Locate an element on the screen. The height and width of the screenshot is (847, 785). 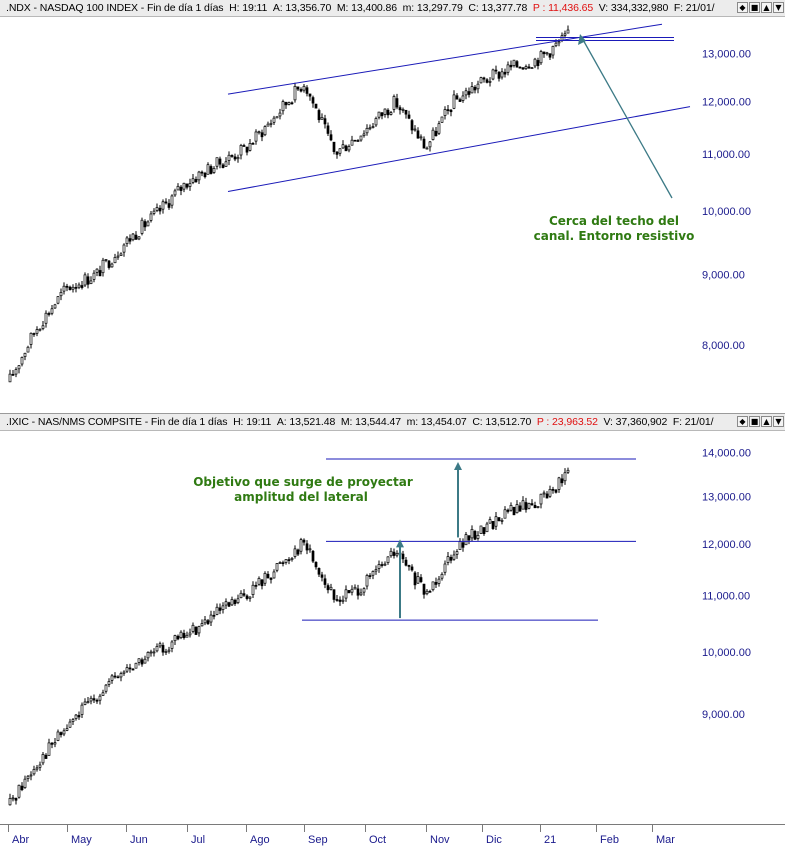
projection-arrow-head is located at coordinates (458, 466).